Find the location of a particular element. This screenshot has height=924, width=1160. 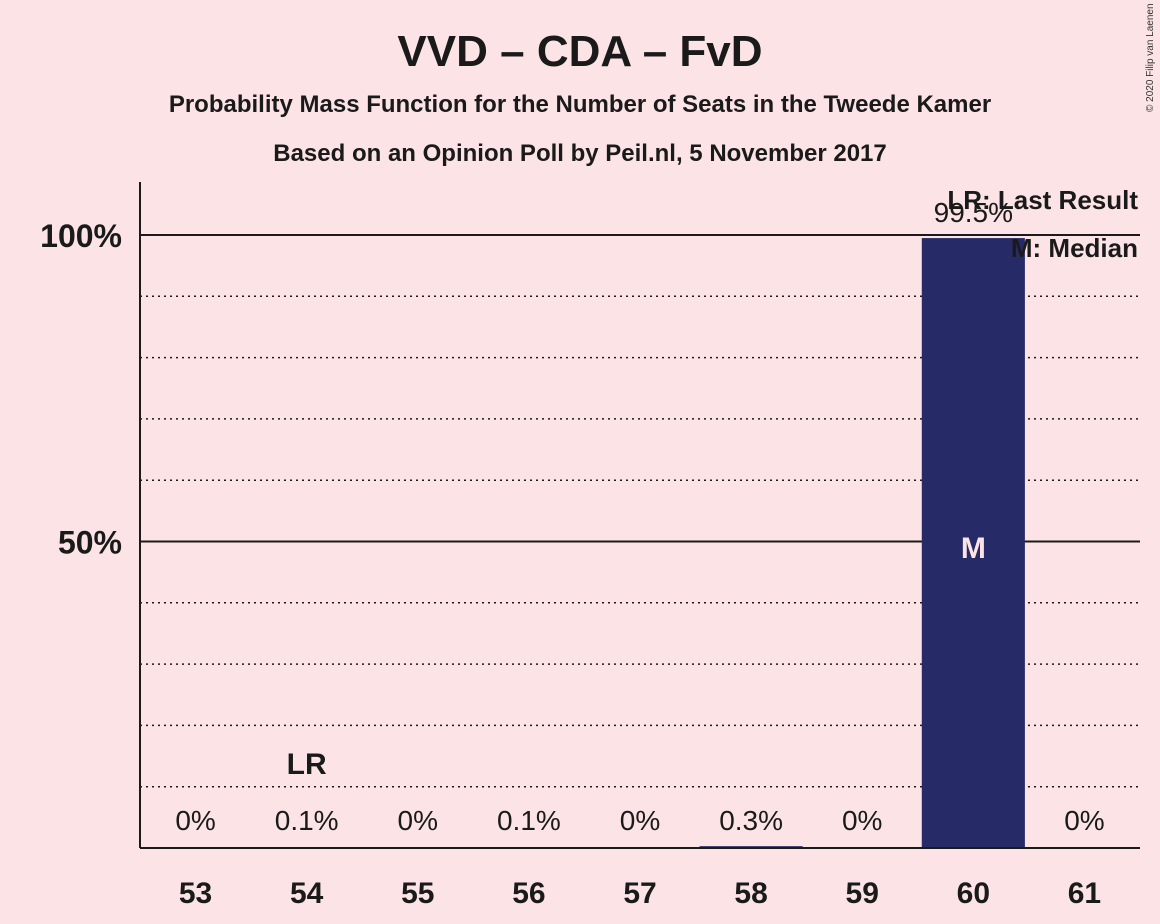

value-label-59: 0% is located at coordinates (862, 820).